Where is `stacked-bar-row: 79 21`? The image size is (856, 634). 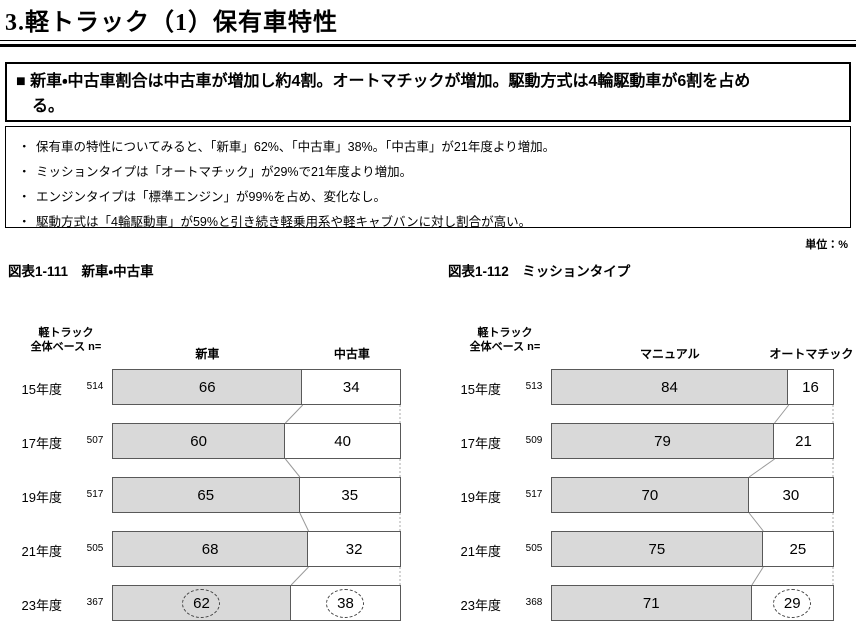
stacked-bar-row: 79 21 is located at coordinates (692, 441).